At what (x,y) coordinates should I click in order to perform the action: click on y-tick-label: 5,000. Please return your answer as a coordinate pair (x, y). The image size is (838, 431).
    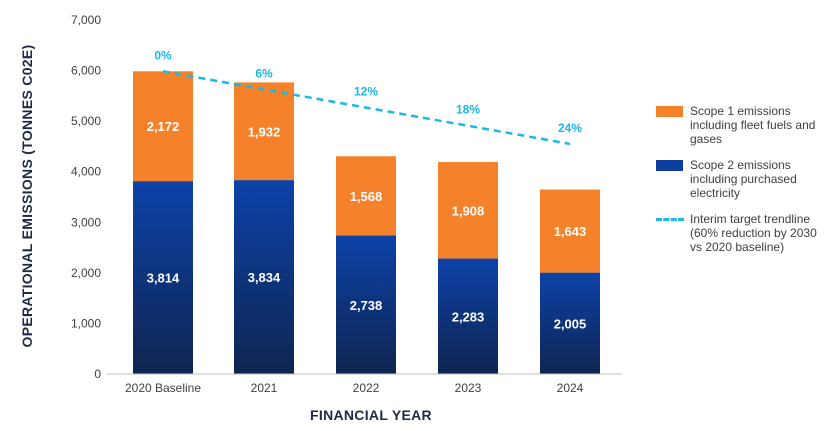
    Looking at the image, I should click on (86, 121).